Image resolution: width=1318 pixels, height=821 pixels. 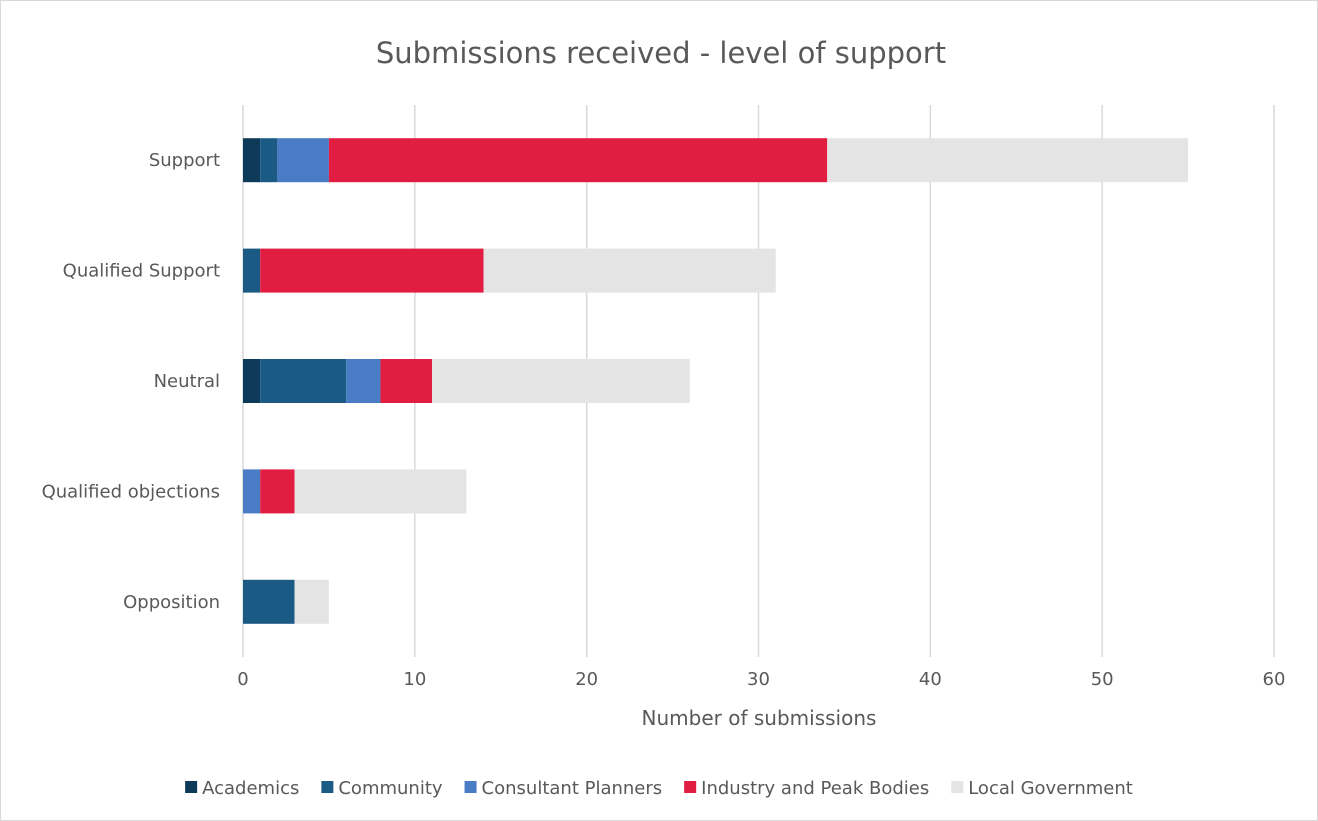 I want to click on category-label: Support, so click(x=184, y=160).